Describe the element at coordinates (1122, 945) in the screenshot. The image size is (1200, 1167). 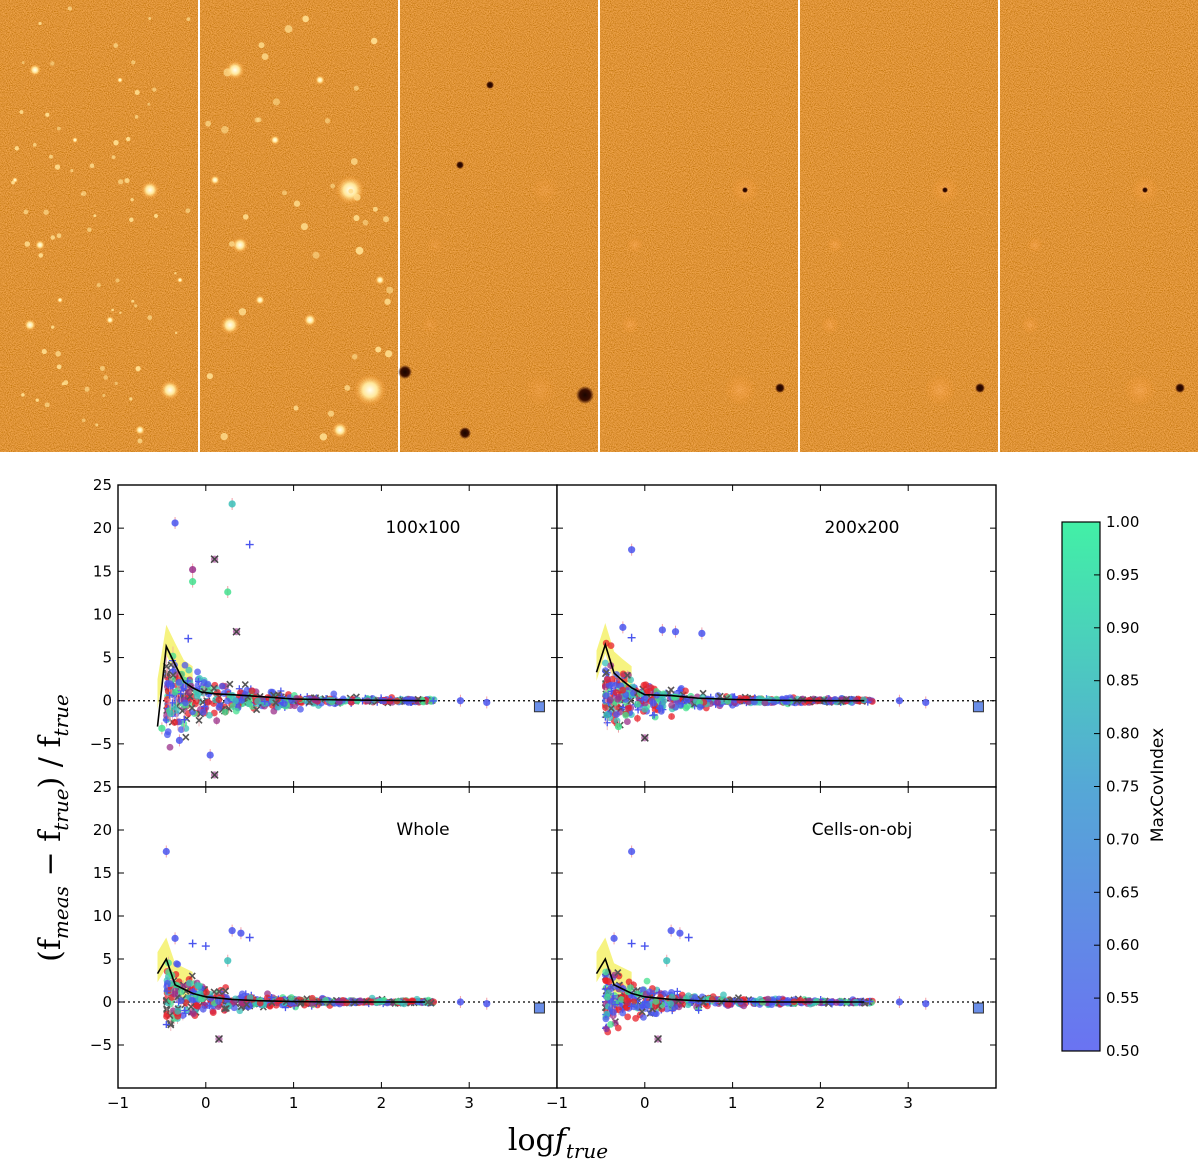
I see `colorbar-tick-label: 0.60` at that location.